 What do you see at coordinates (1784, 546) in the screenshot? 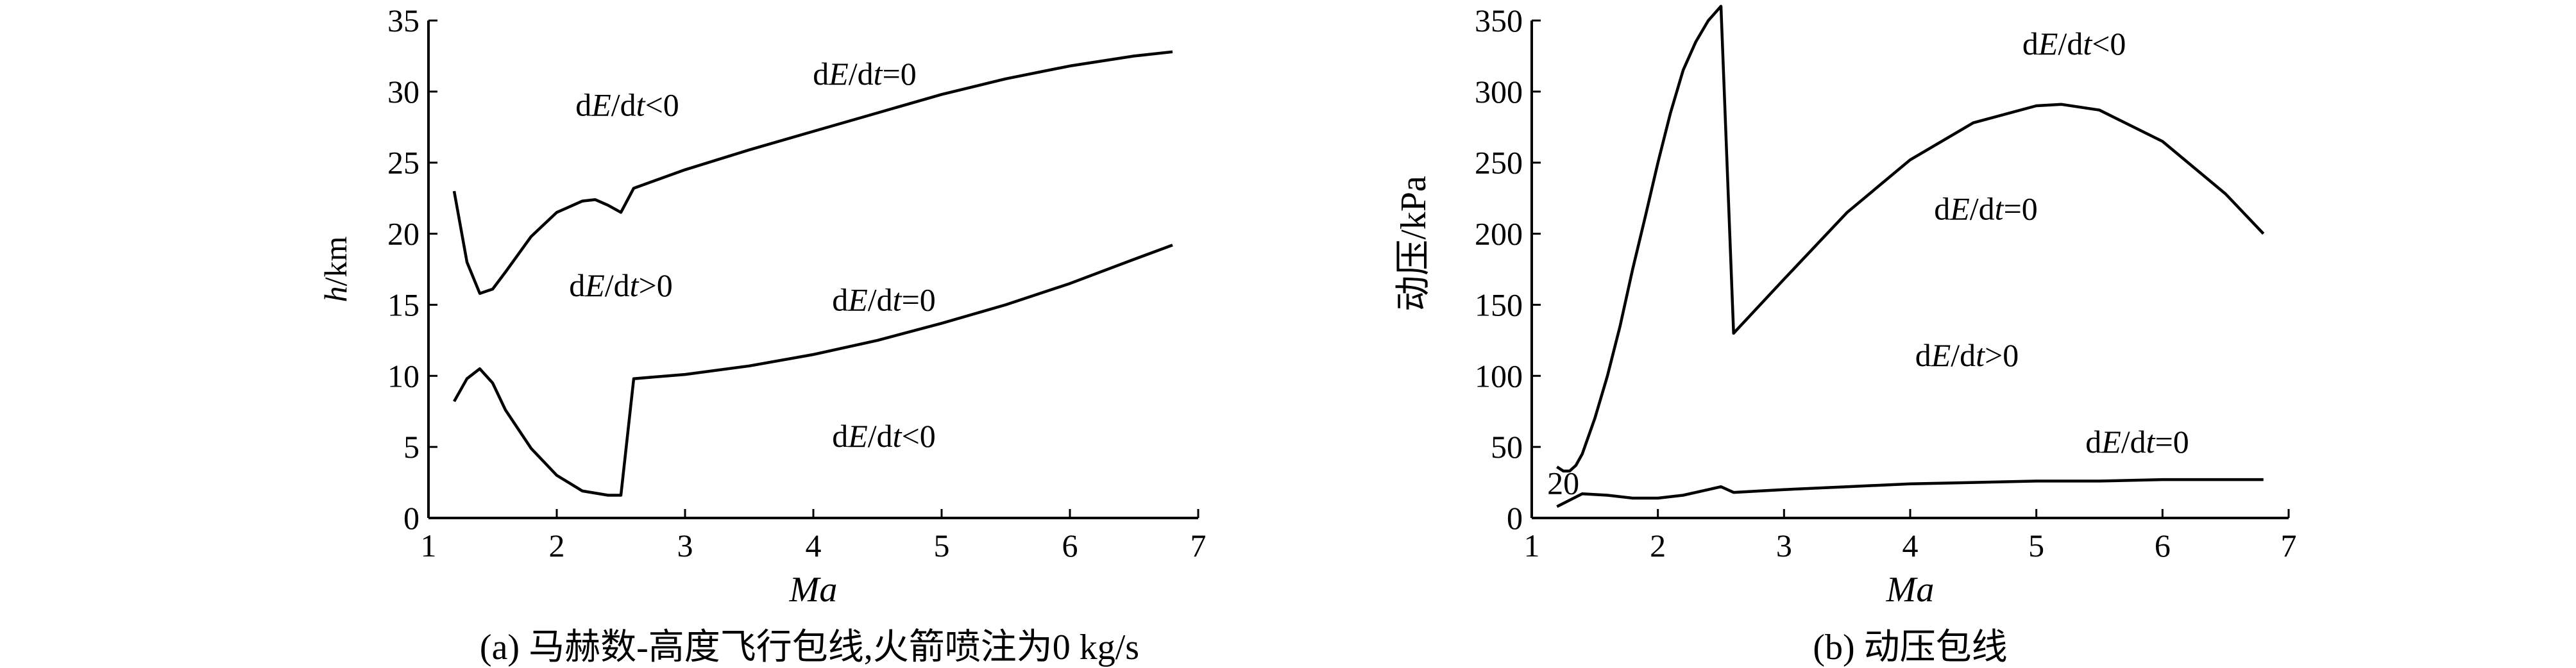
I see `panel-b-xtick-label: 3` at bounding box center [1784, 546].